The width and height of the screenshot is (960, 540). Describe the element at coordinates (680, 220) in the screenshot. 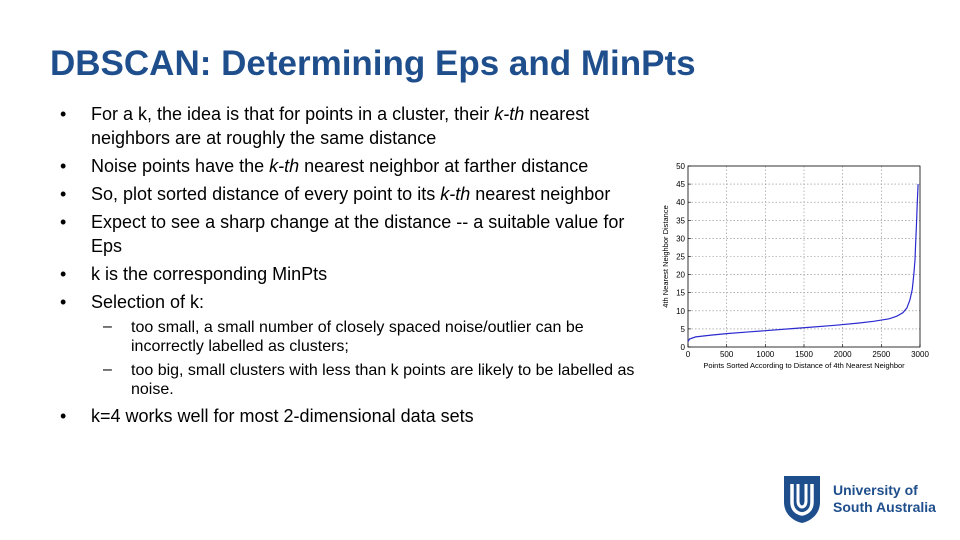

I see `y-tick-label: 35` at that location.